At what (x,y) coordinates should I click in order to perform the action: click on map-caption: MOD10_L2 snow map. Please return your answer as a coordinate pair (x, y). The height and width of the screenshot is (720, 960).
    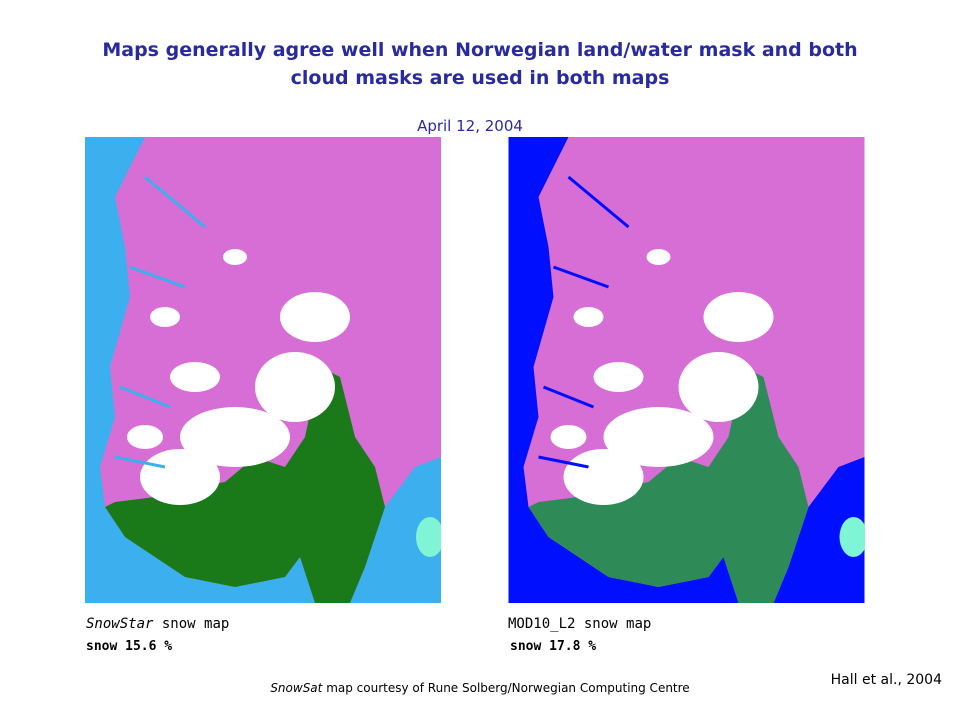
    Looking at the image, I should click on (579, 624).